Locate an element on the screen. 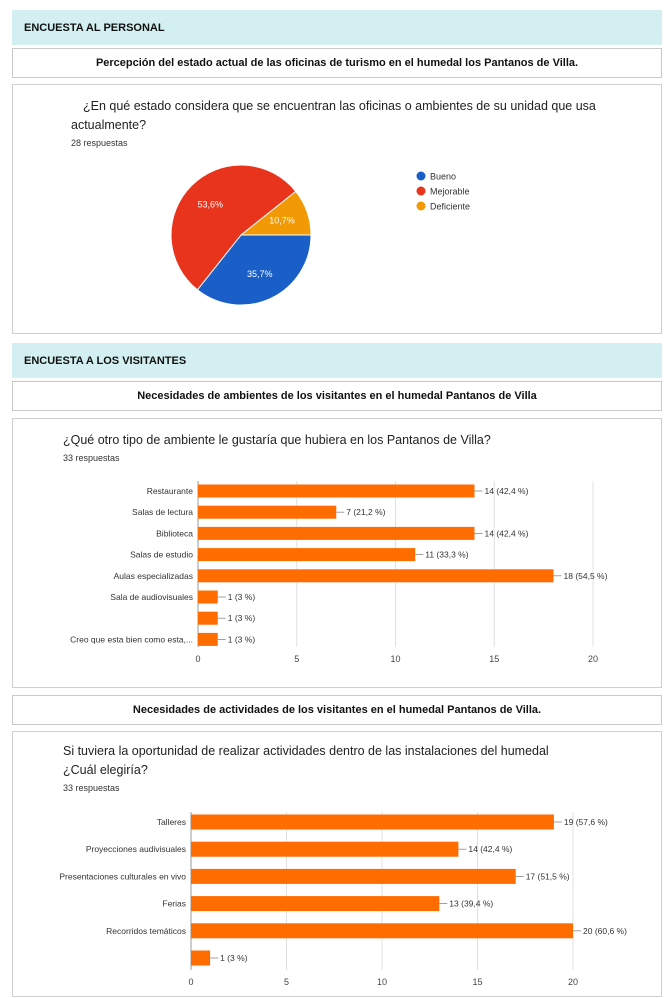  category-label-sala-de-audiovisuales: Sala de audiovisuales is located at coordinates (151, 597).